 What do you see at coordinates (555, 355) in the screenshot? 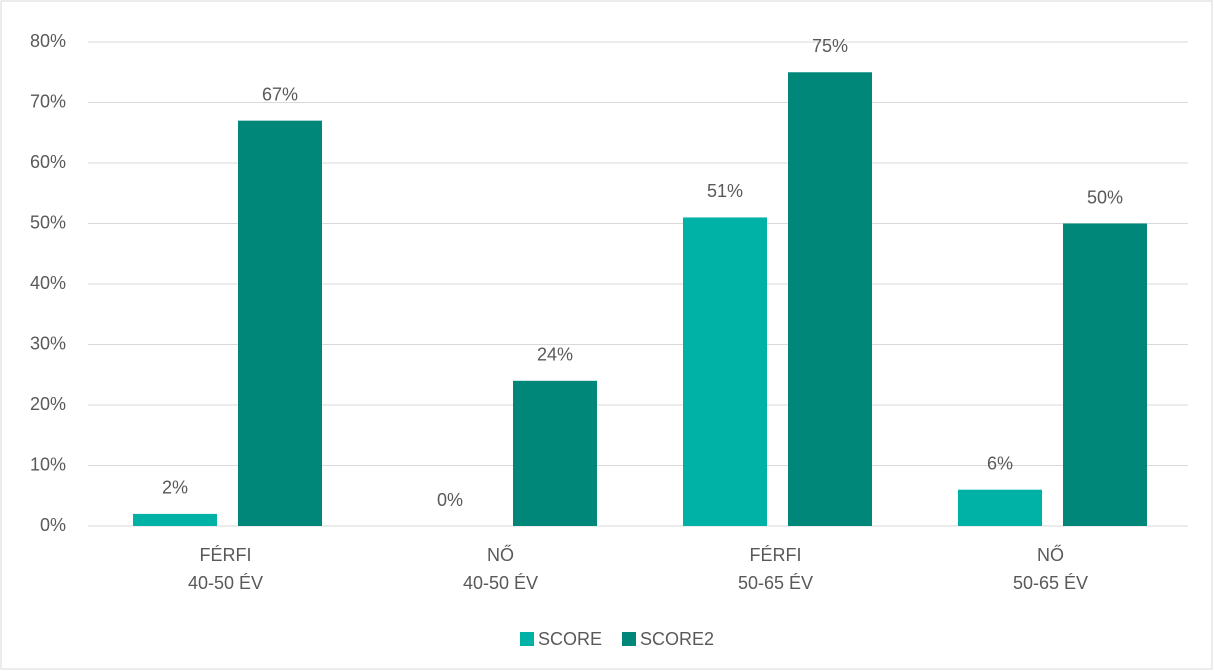
I see `value-label: 24%` at bounding box center [555, 355].